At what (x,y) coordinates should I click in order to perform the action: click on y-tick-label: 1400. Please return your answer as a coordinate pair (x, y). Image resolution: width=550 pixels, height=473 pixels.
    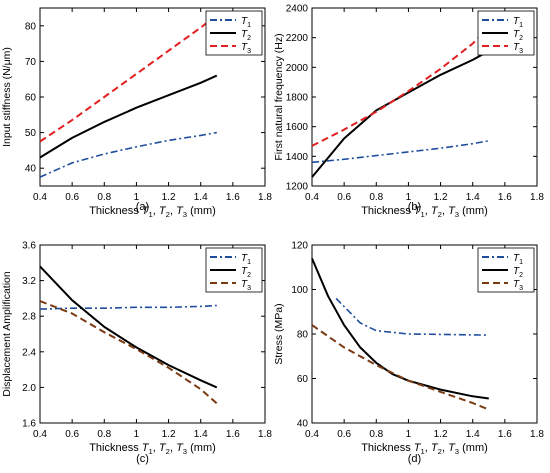
    Looking at the image, I should click on (297, 157).